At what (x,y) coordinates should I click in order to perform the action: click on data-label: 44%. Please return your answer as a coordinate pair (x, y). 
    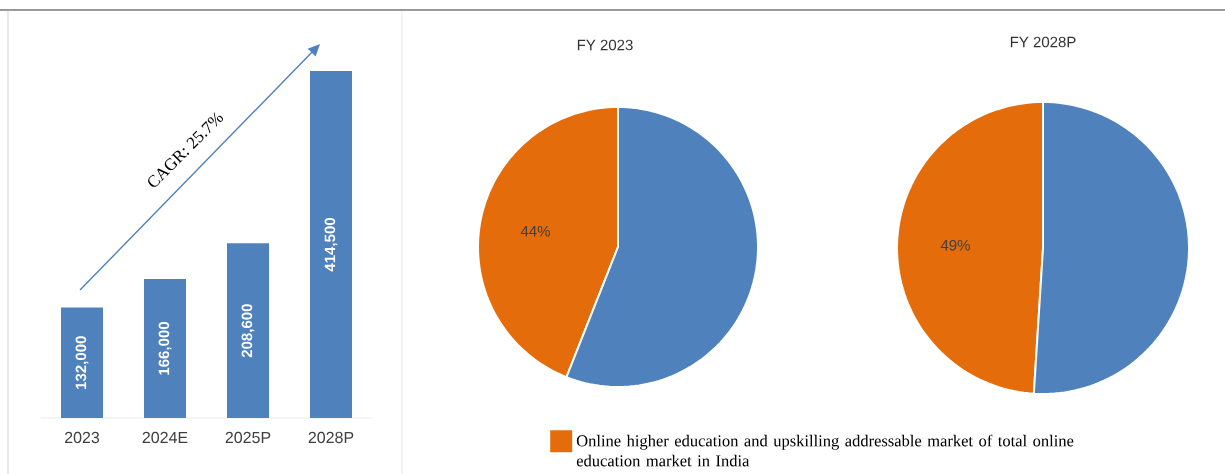
    Looking at the image, I should click on (535, 231).